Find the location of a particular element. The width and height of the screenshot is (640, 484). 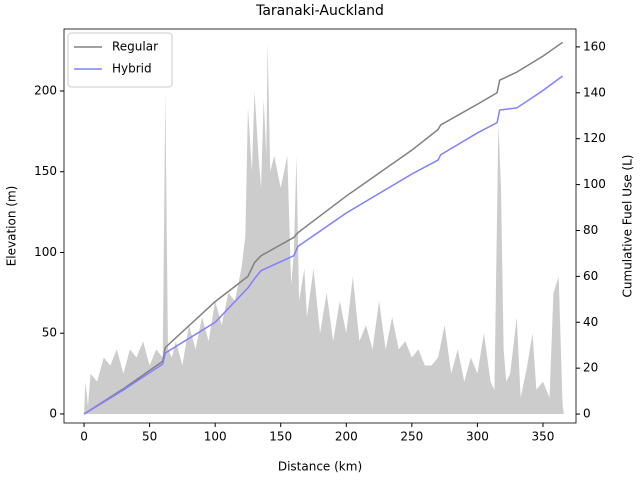

y2-tick-label: 100 is located at coordinates (594, 184).